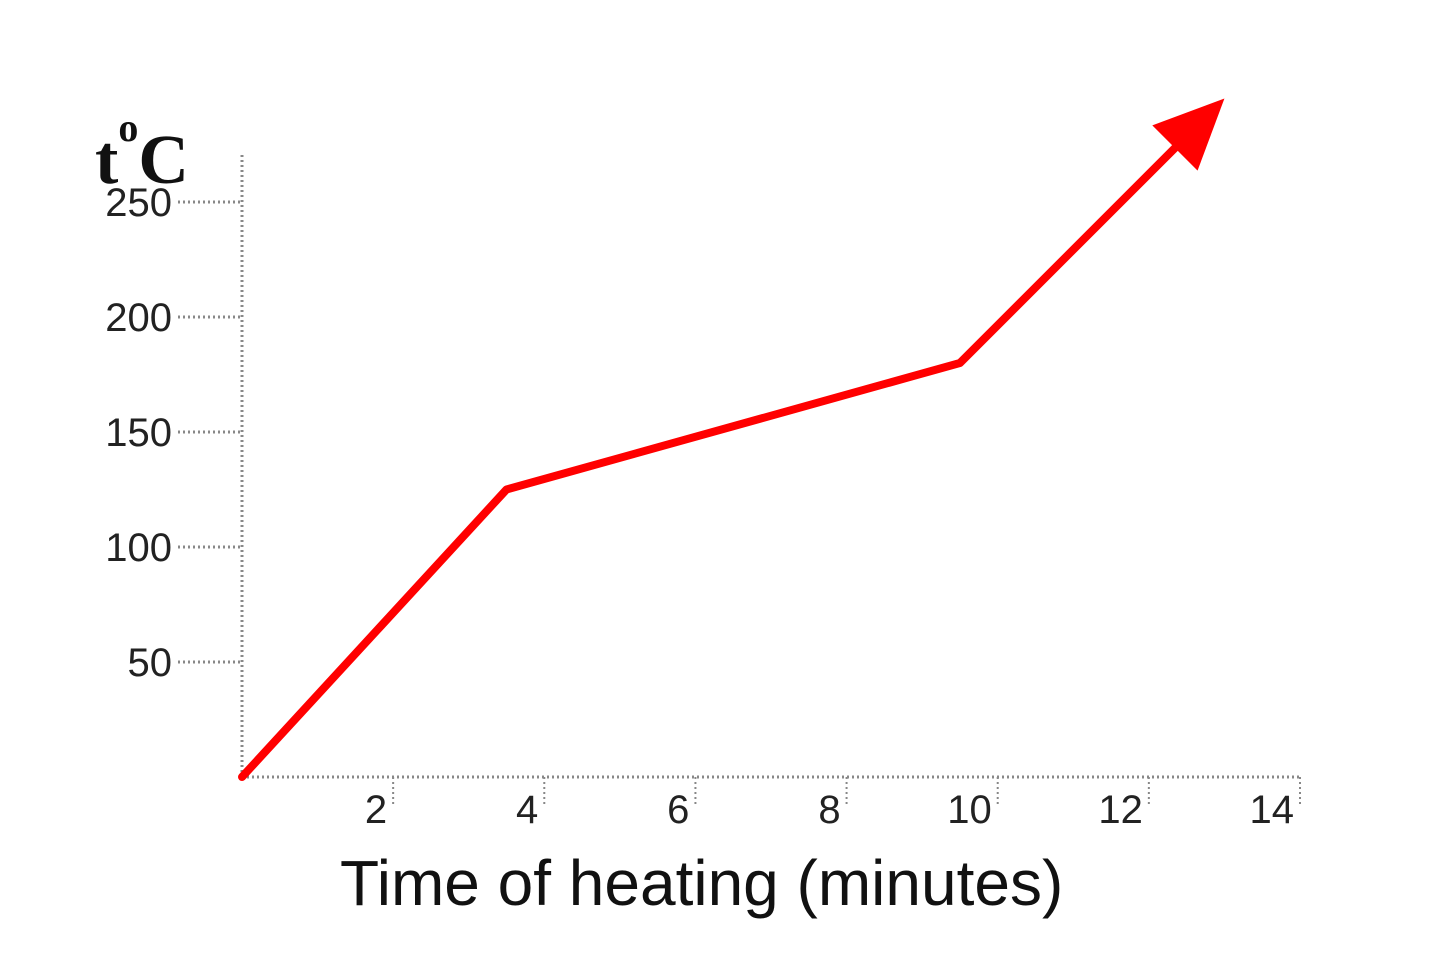 The image size is (1440, 960). What do you see at coordinates (138, 203) in the screenshot?
I see `y-tick-label-250: 250` at bounding box center [138, 203].